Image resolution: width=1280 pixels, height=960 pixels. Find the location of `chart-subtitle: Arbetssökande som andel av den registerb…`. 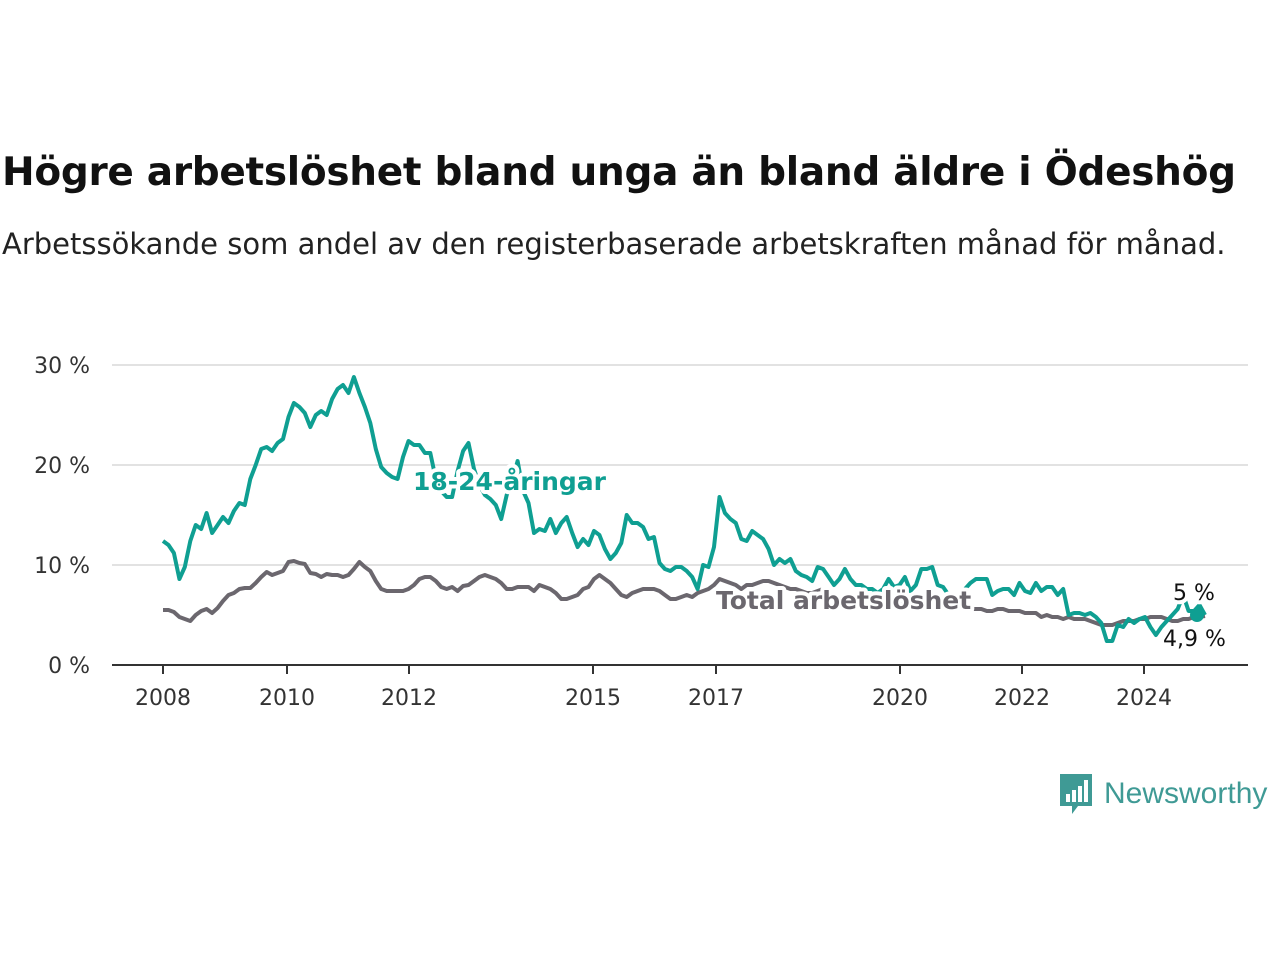

chart-subtitle: Arbetssökande som andel av den registerb… is located at coordinates (614, 244).